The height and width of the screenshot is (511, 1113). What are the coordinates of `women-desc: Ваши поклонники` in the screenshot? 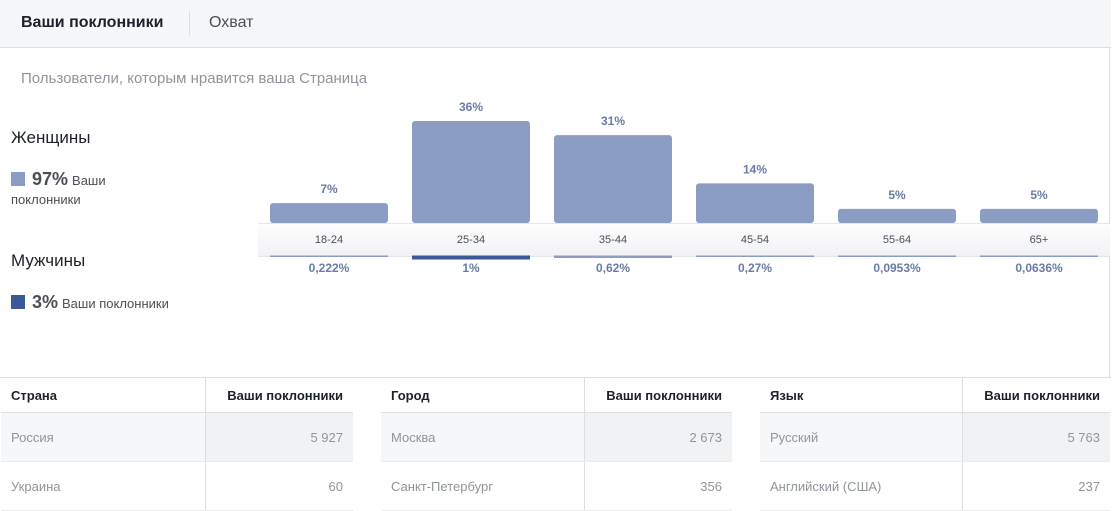 It's located at (58, 190).